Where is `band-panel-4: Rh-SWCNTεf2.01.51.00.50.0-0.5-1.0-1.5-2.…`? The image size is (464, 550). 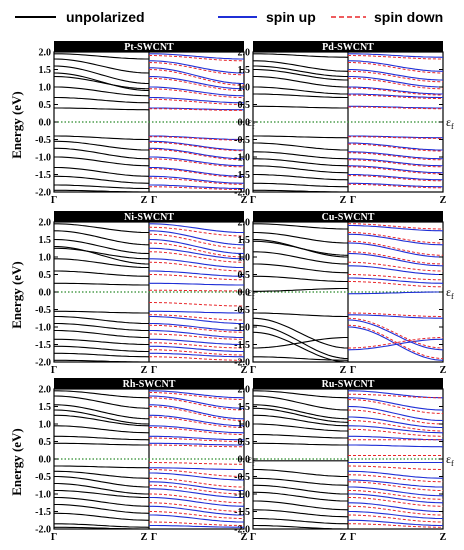
band-panel-4: Rh-SWCNTεf2.01.51.00.50.0-0.5-1.0-1.5-2.… is located at coordinates (145, 460).